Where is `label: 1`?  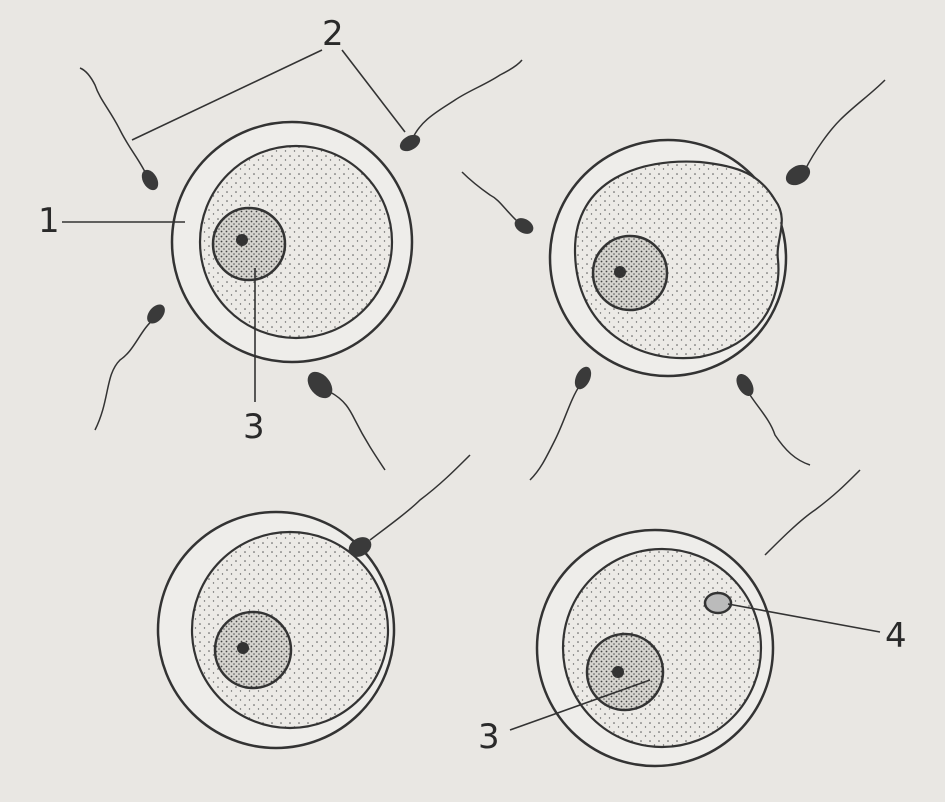
label: 1 is located at coordinates (49, 221).